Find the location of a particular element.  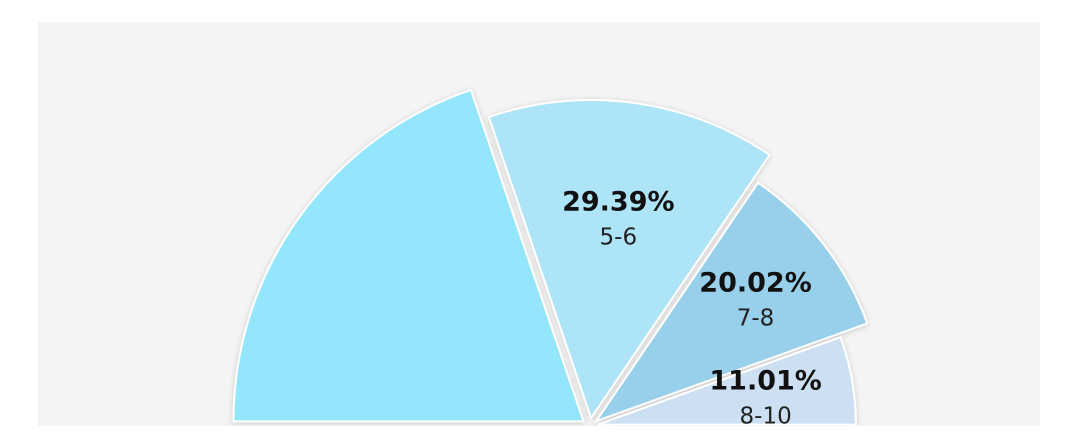

slice-category-label: 8-10 is located at coordinates (766, 416).